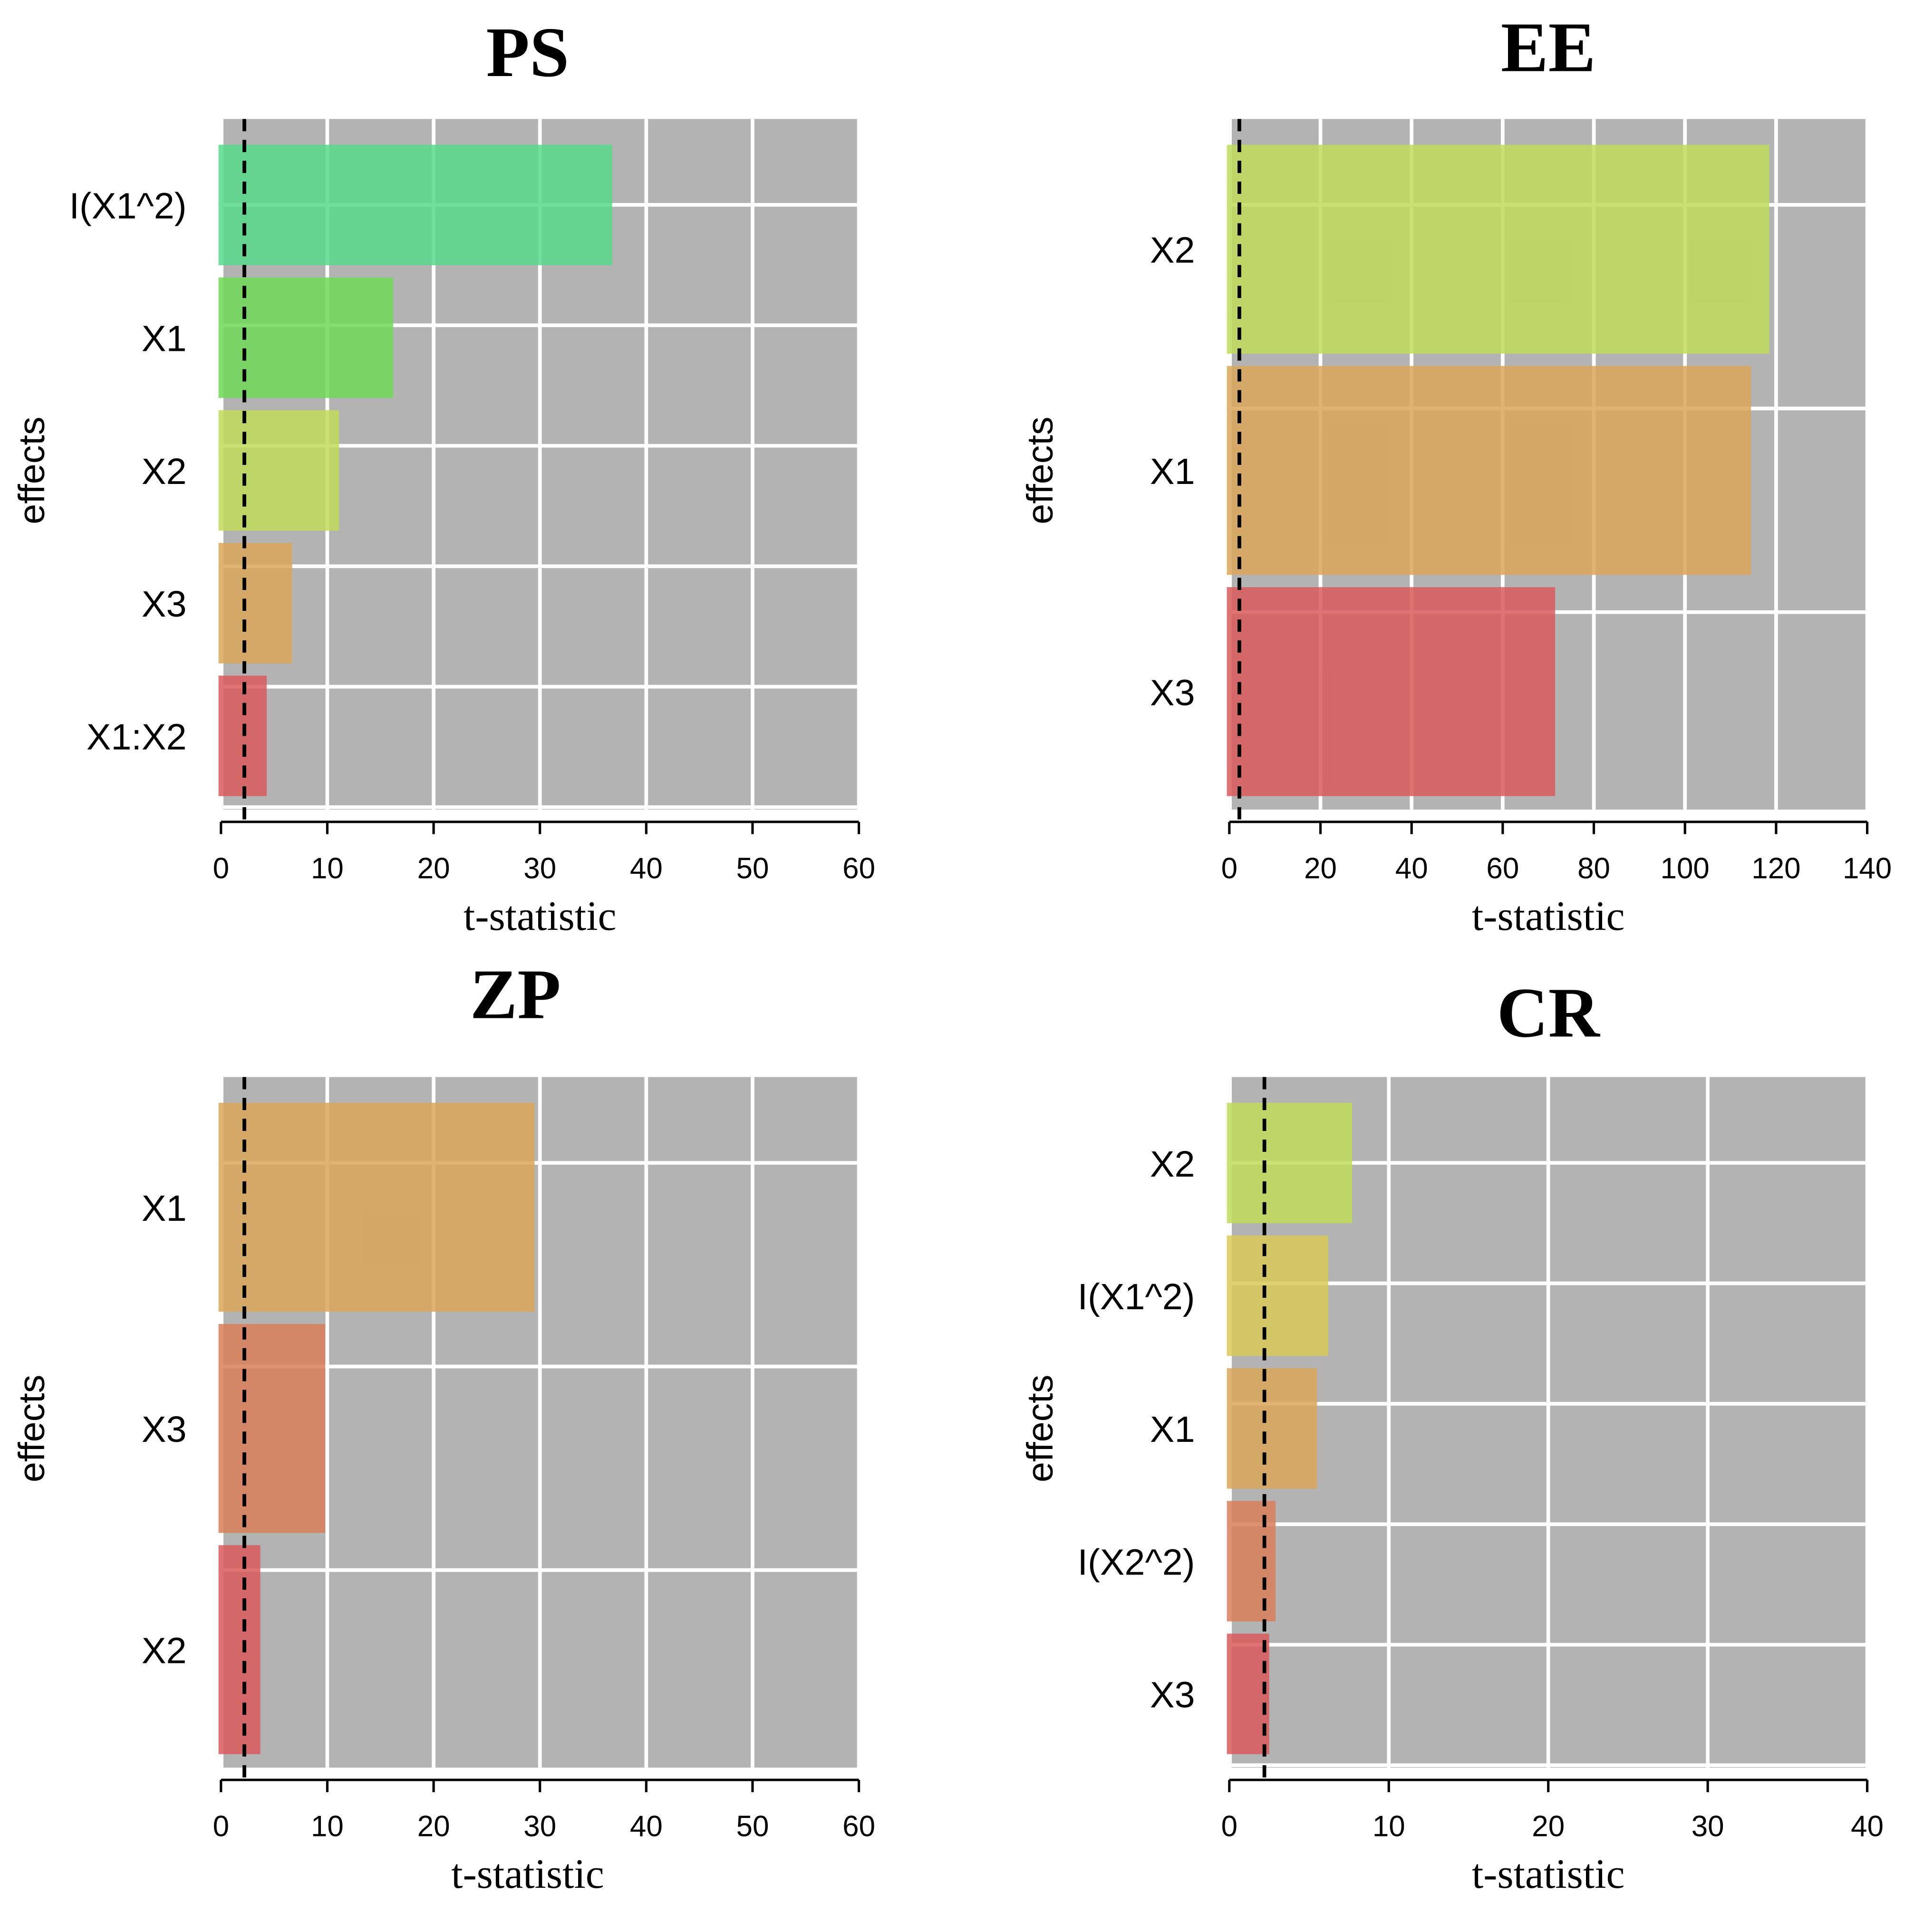 Image resolution: width=1914 pixels, height=1932 pixels. Describe the element at coordinates (1549, 1013) in the screenshot. I see `chart-title: CR` at that location.